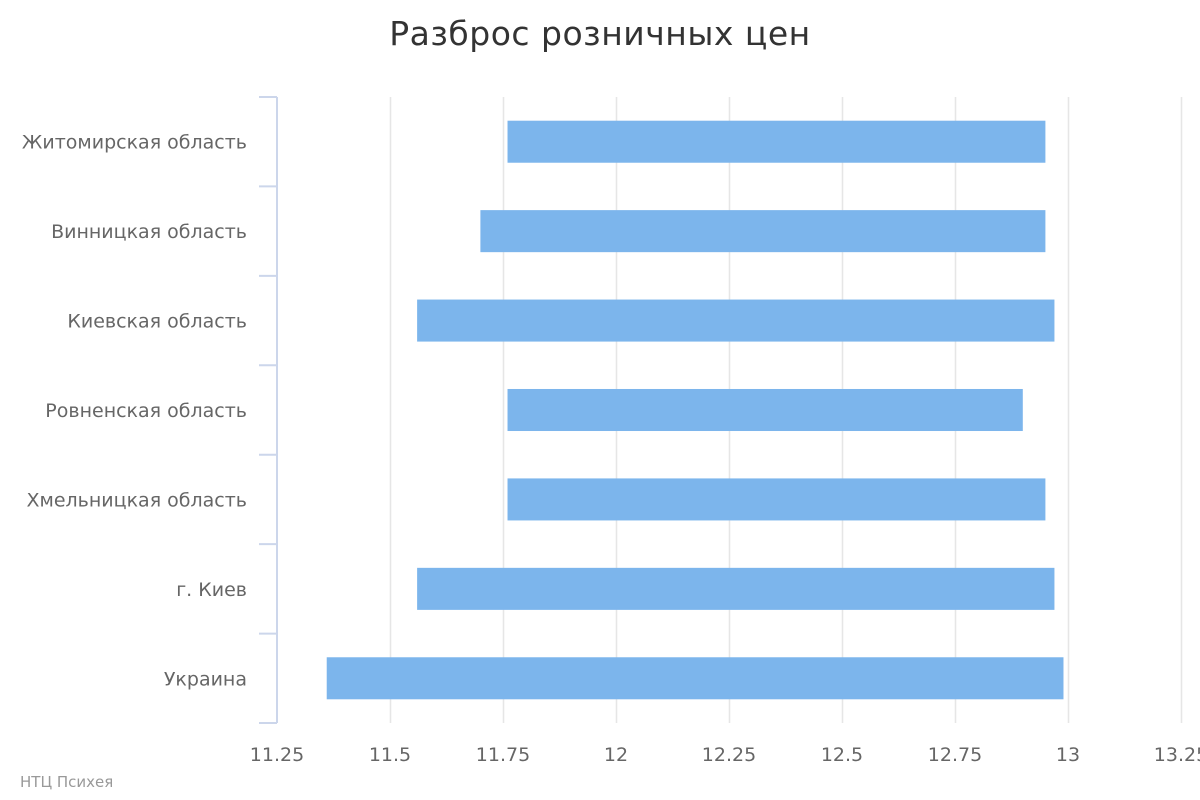 This screenshot has height=800, width=1200. Describe the element at coordinates (1068, 755) in the screenshot. I see `x-tick-label: 13` at that location.